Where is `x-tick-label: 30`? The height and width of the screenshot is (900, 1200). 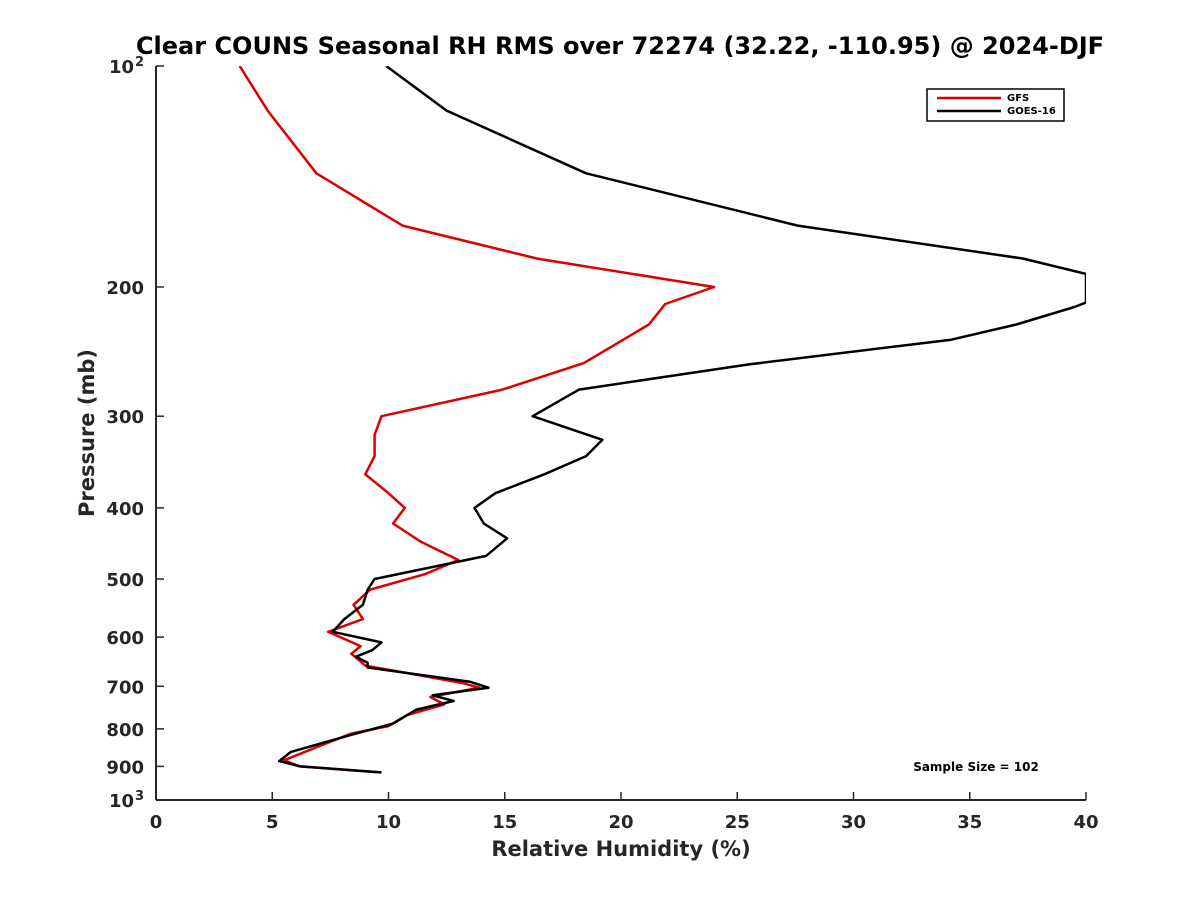 x-tick-label: 30 is located at coordinates (853, 822).